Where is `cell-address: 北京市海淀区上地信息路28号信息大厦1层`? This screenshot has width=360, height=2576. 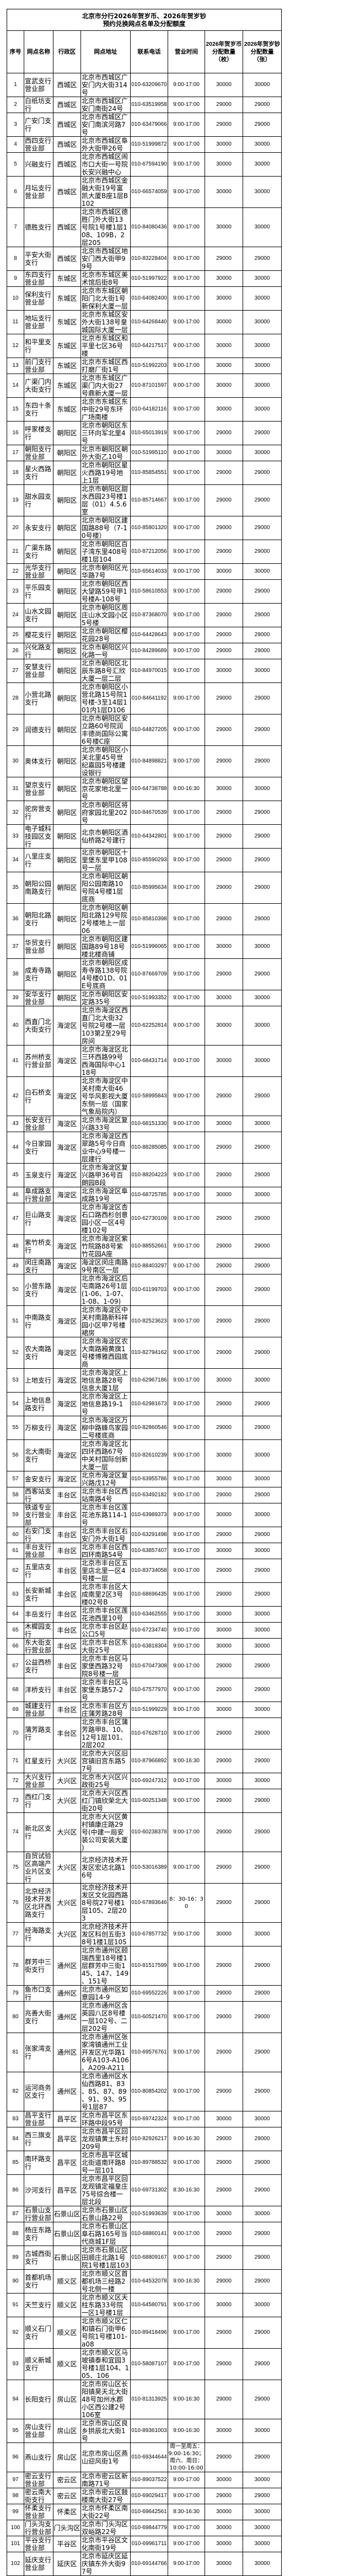
cell-address: 北京市海淀区上地信息路28号信息大厦1层 is located at coordinates (105, 1380).